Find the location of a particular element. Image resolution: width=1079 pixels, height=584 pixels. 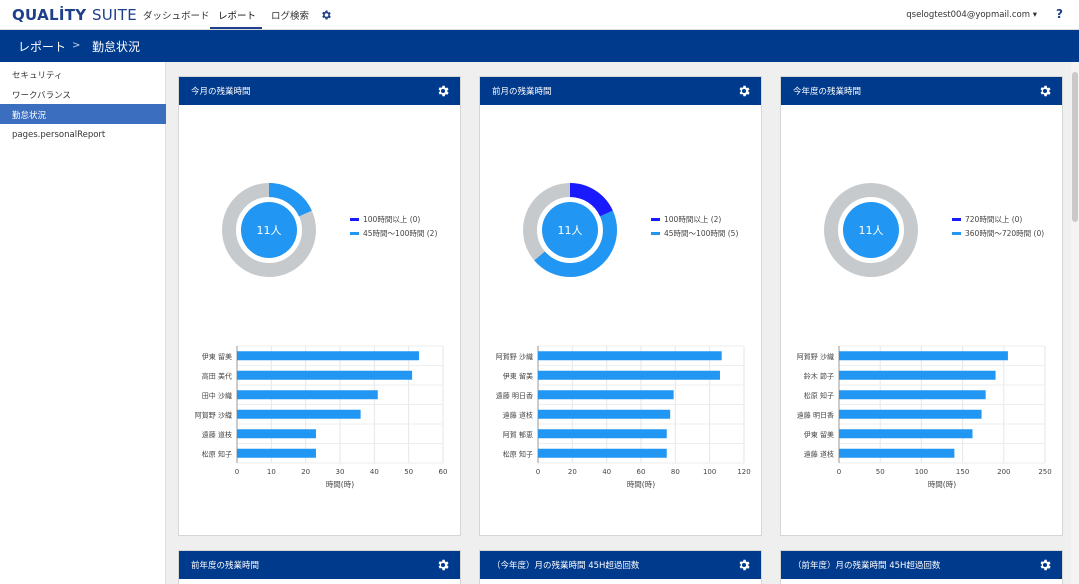

legend-label: 100時間以上 (0) is located at coordinates (391, 219).